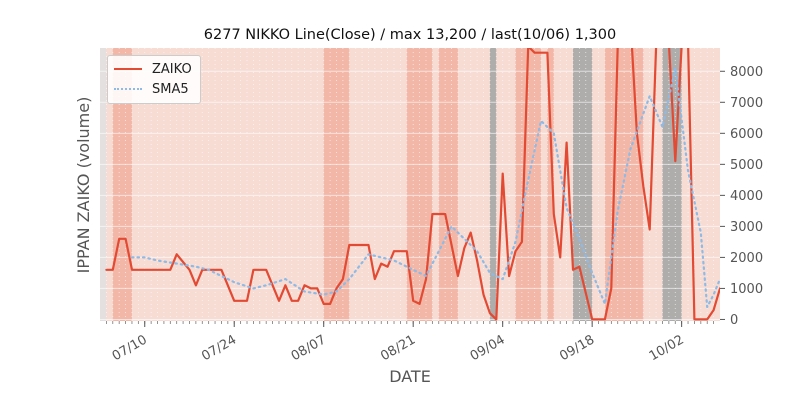  I want to click on legend-swatch-sma5, so click(128, 89).